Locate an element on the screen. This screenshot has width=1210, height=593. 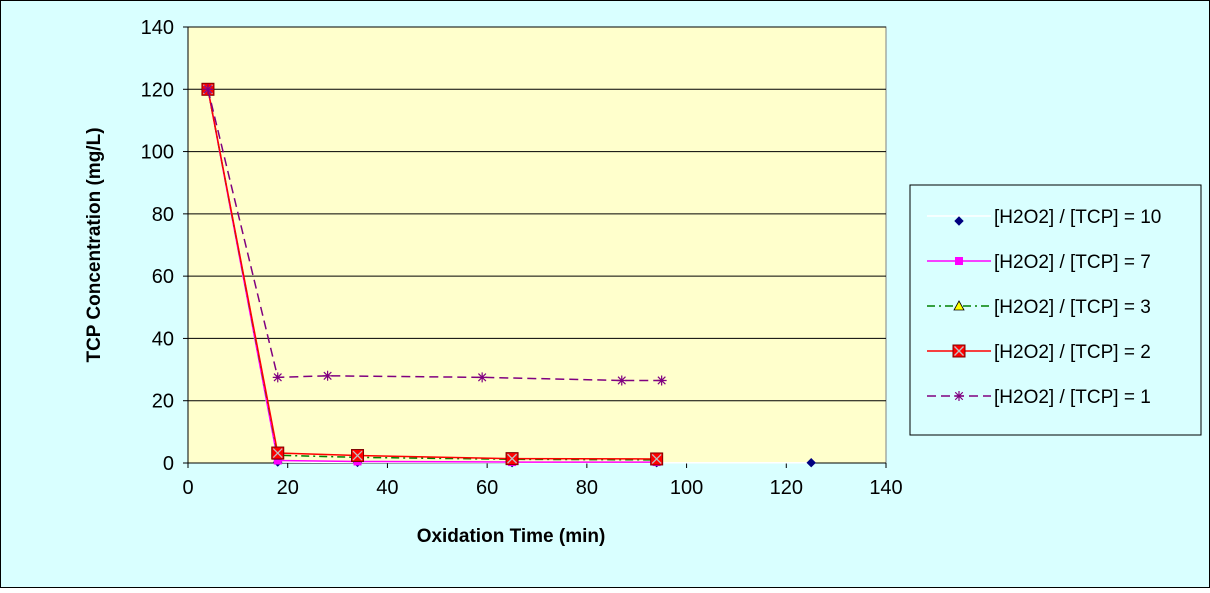
y-tick-label: 40 is located at coordinates (163, 339).